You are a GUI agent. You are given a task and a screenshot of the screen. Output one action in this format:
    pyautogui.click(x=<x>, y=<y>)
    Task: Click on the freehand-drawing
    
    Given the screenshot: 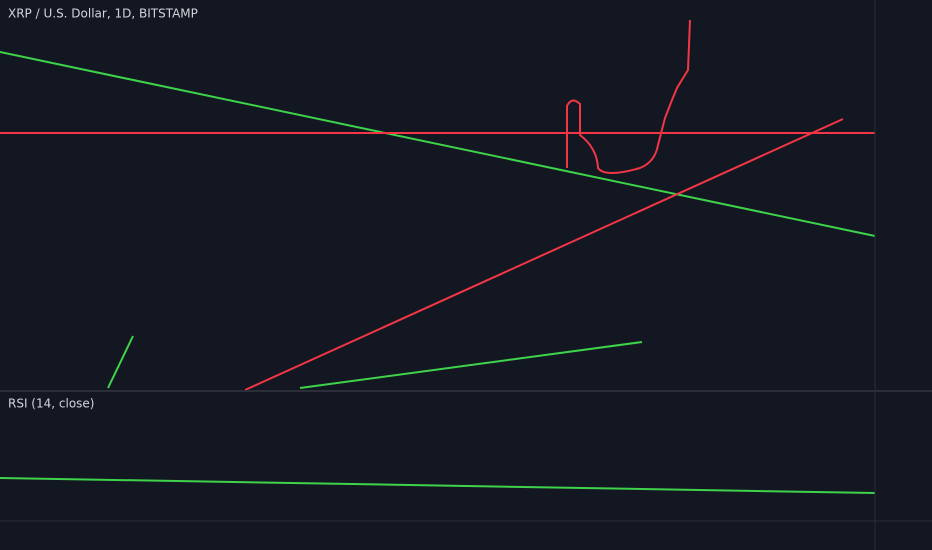 What is the action you would take?
    pyautogui.click(x=628, y=96)
    